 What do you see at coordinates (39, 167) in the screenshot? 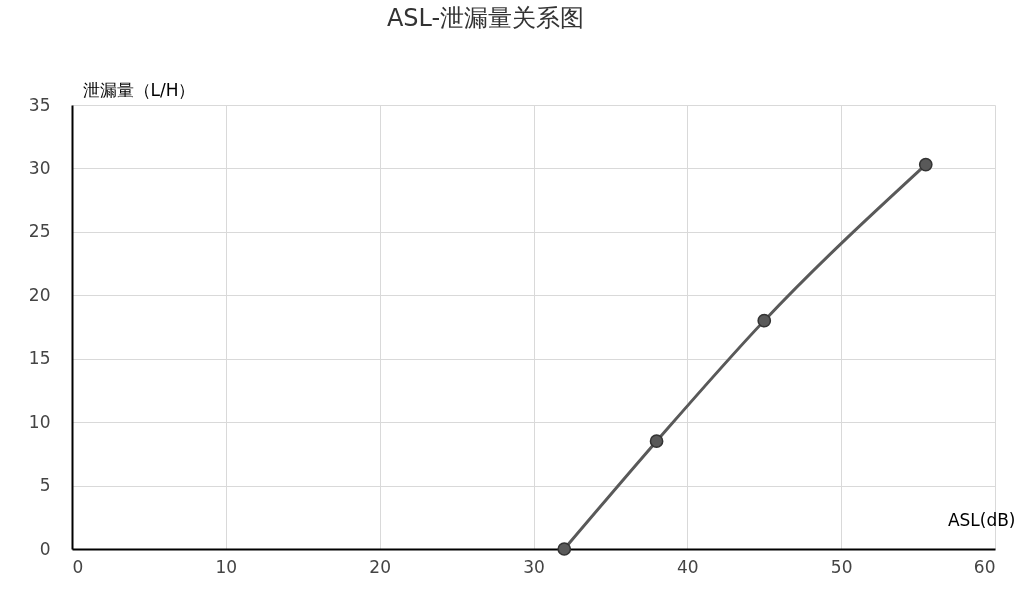
I see `y-tick-label: 30` at bounding box center [39, 167].